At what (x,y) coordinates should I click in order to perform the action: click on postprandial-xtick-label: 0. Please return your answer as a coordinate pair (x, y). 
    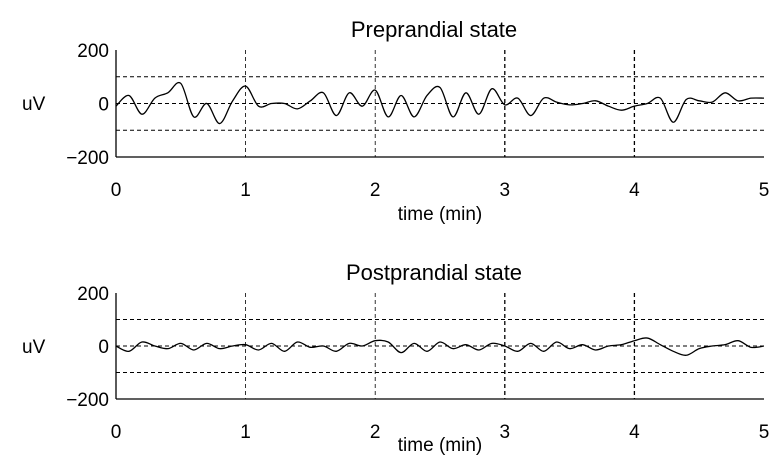
    Looking at the image, I should click on (116, 432).